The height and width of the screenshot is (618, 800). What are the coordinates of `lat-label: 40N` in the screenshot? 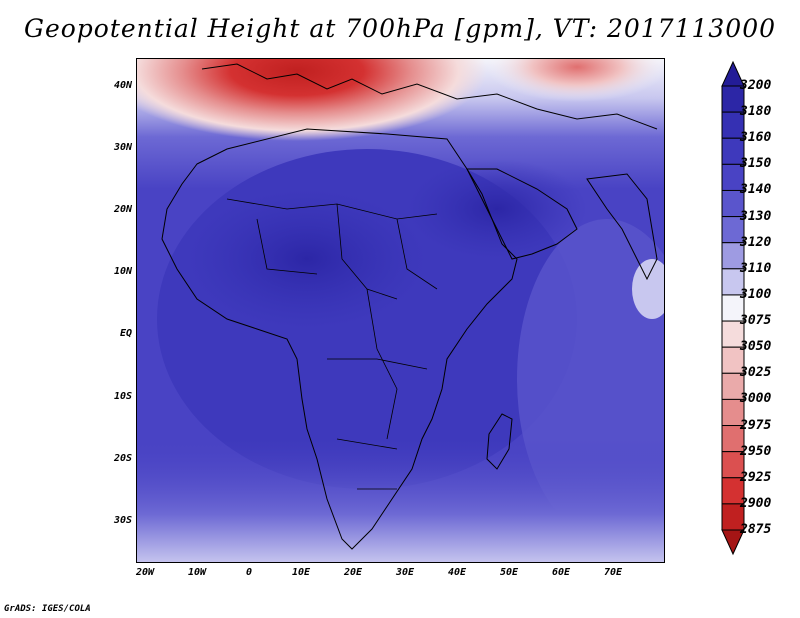 It's located at (122, 85).